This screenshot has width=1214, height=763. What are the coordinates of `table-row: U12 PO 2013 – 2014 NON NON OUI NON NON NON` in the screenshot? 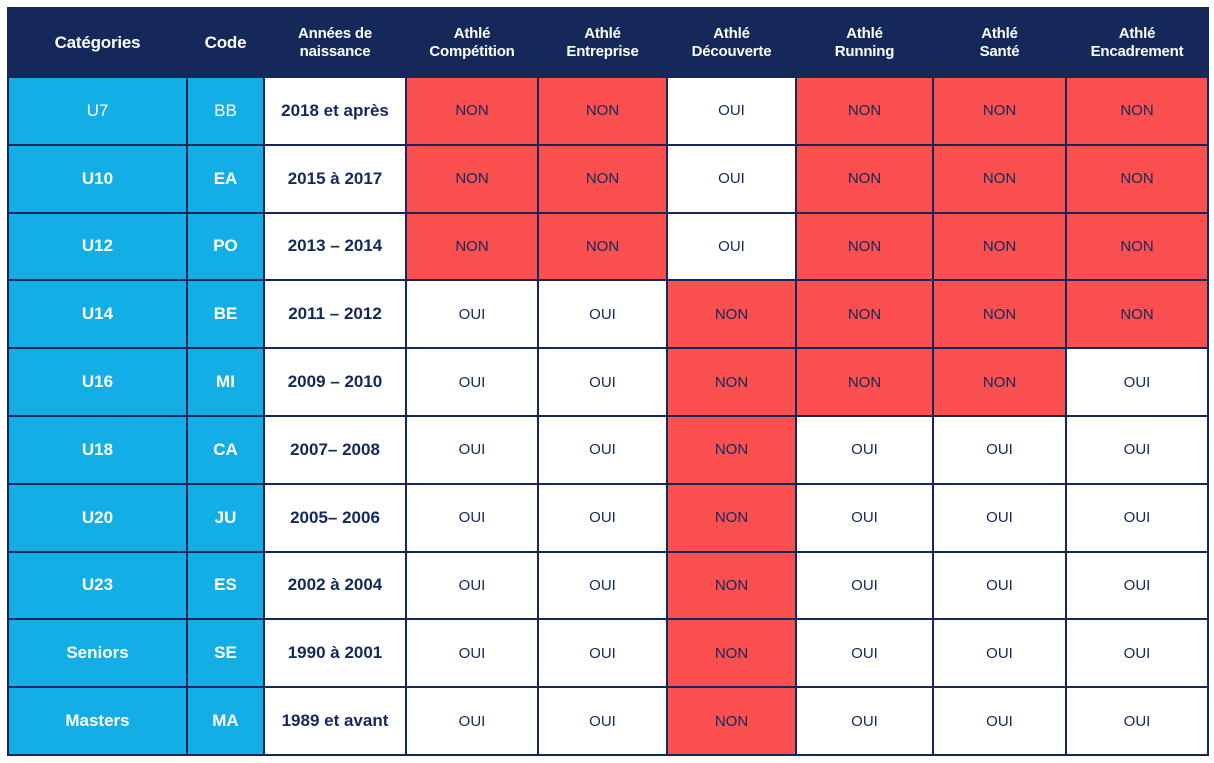 It's located at (608, 246).